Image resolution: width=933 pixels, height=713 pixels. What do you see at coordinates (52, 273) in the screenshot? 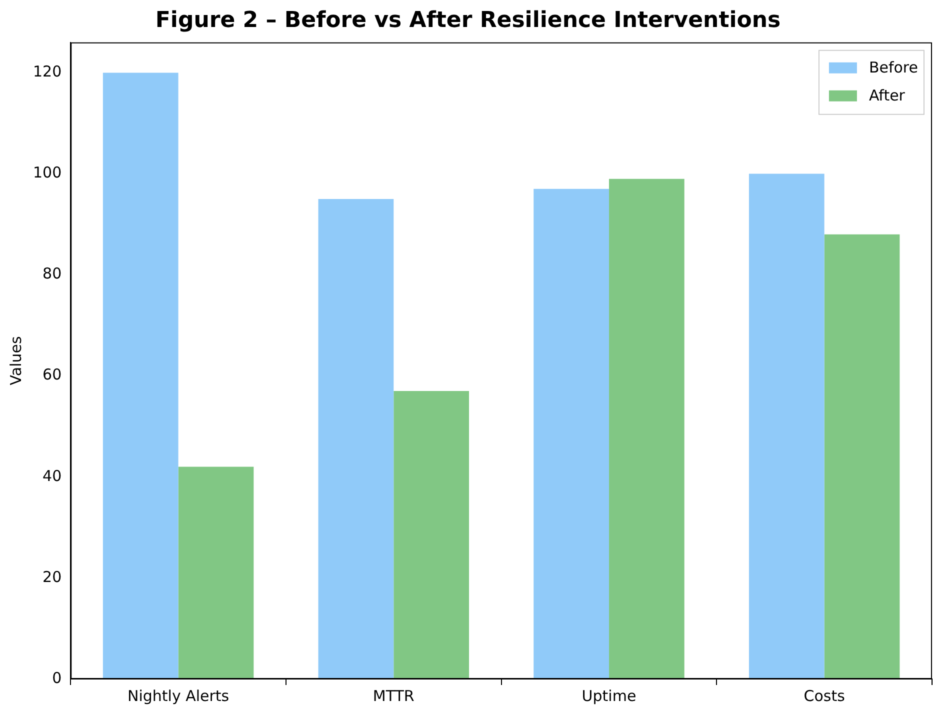
I see `y-tick-label: 80` at bounding box center [52, 273].